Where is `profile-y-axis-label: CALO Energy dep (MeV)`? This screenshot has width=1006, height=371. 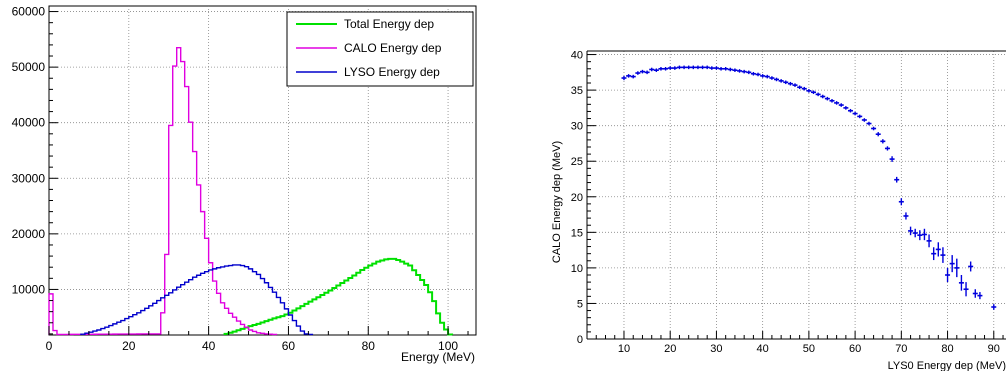
profile-y-axis-label: CALO Energy dep (MeV) is located at coordinates (557, 202).